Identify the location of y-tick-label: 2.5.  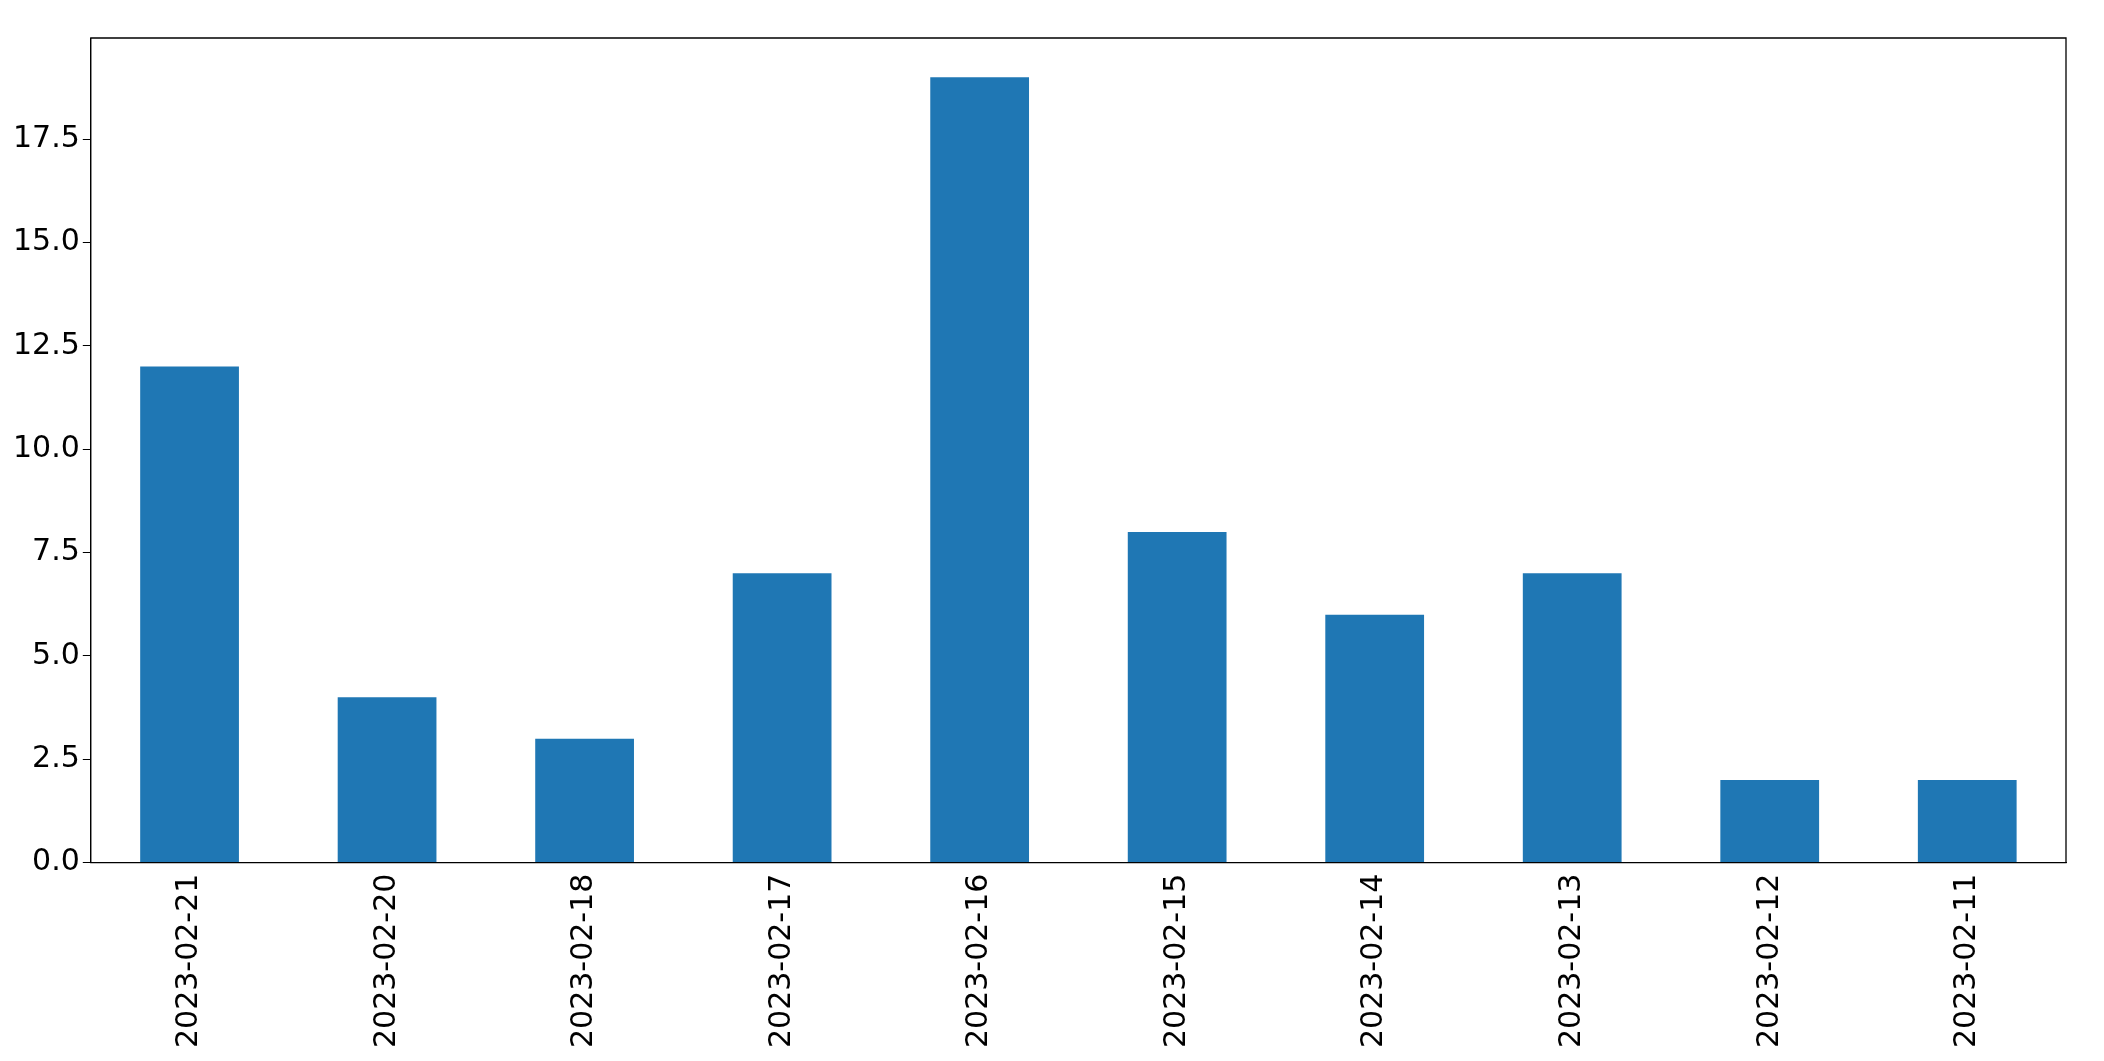
(56, 757).